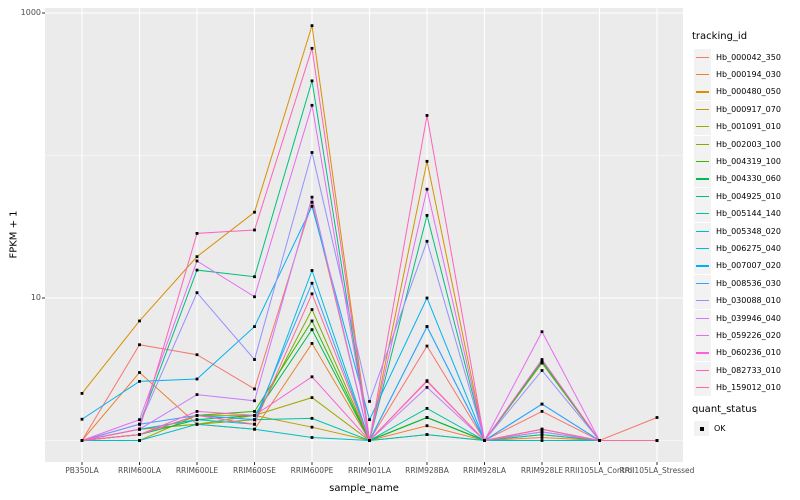 This screenshot has width=800, height=500. What do you see at coordinates (748, 92) in the screenshot?
I see `legend-item-label: Hb_000480_050` at bounding box center [748, 92].